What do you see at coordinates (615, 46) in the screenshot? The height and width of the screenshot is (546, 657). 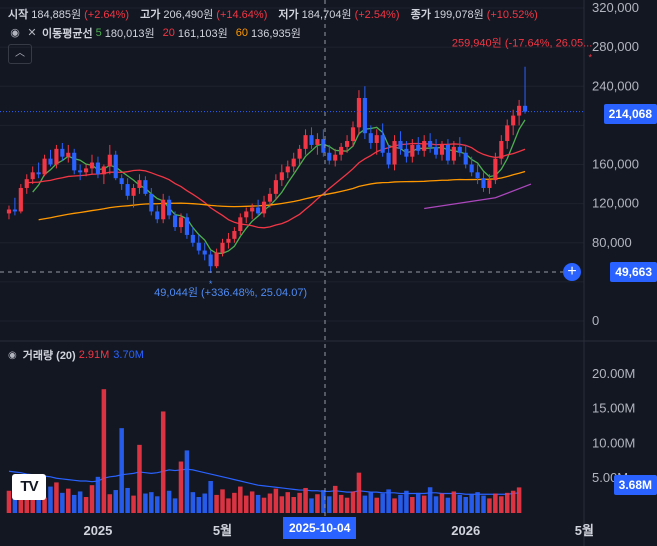 I see `price-tick-label: 280,000` at bounding box center [615, 46].